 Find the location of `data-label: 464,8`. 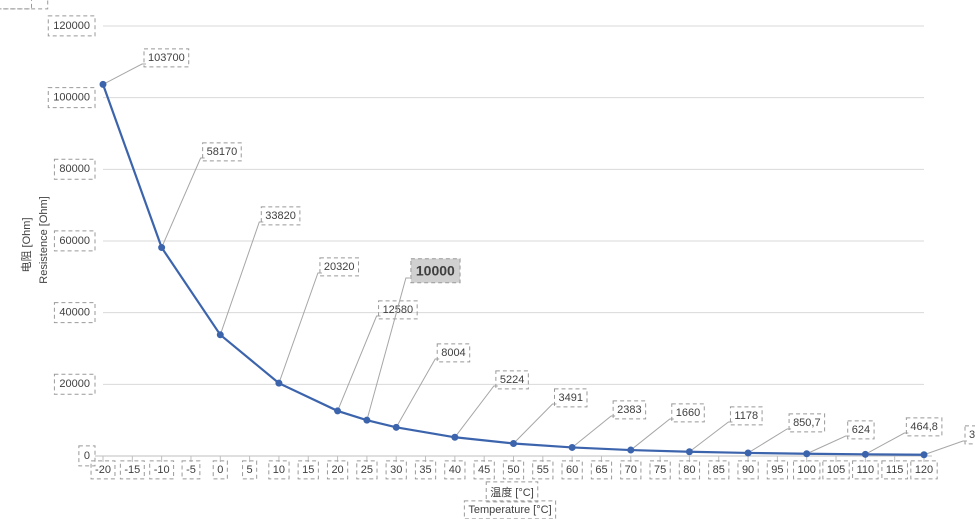

data-label: 464,8 is located at coordinates (924, 427).